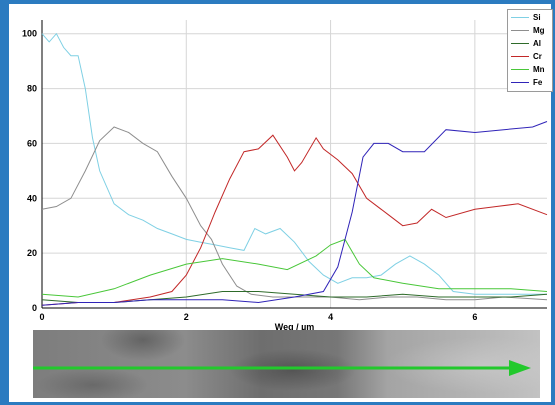  What do you see at coordinates (41, 317) in the screenshot?
I see `x-tick-label: 0` at bounding box center [41, 317].